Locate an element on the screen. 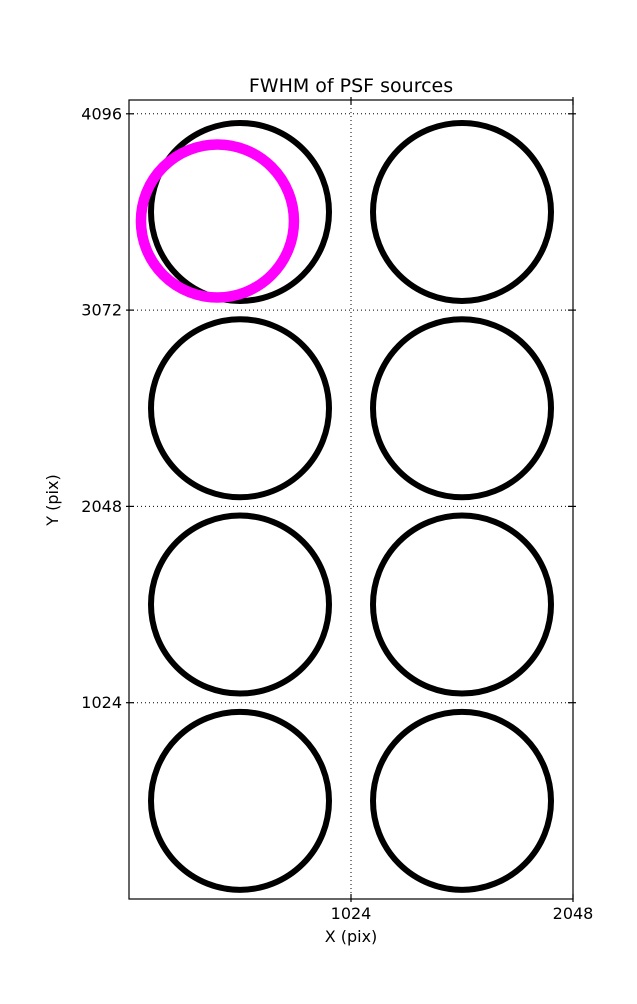 This screenshot has height=1004, width=637. x-tick-label: 1024 is located at coordinates (351, 913).